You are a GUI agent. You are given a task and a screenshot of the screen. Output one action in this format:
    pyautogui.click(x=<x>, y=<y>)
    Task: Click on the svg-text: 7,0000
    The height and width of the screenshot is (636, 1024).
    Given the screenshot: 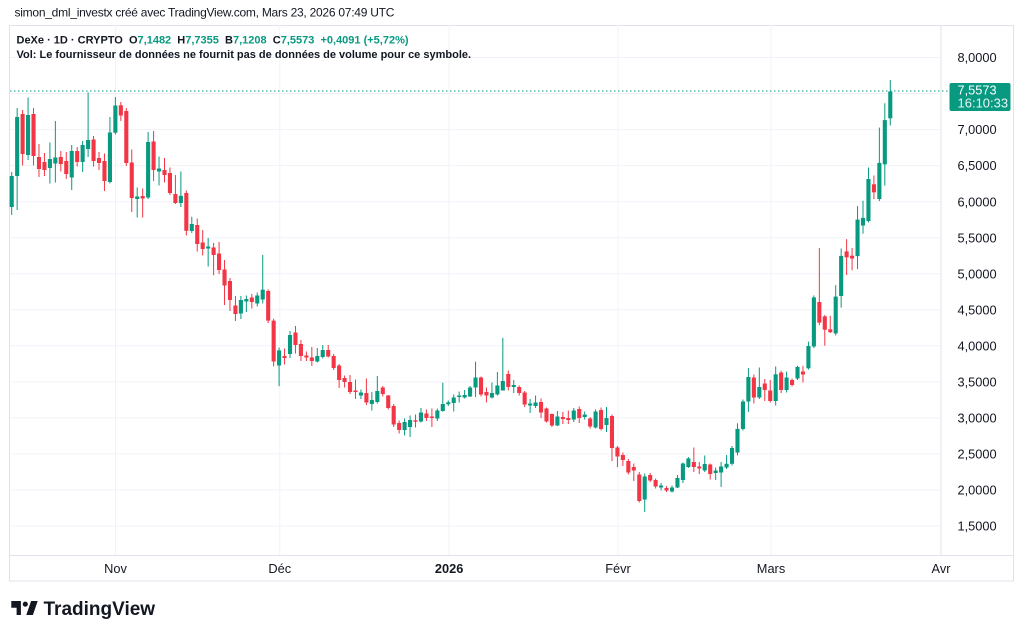 What is the action you would take?
    pyautogui.click(x=977, y=129)
    